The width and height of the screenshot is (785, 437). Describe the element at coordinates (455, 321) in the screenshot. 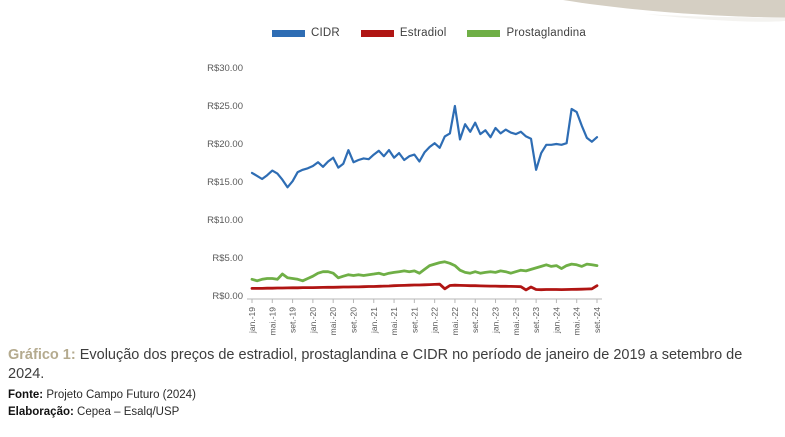

I see `svg-text: mai.-22` at that location.